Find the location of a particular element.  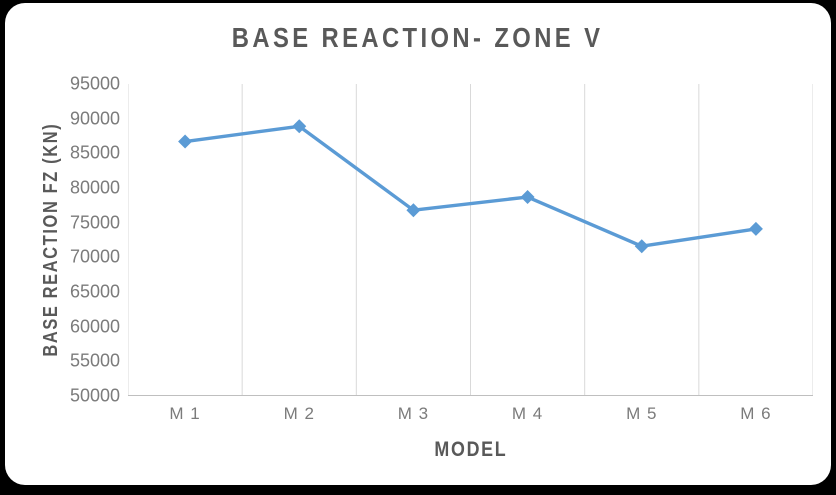

x-tick-label: M 5 is located at coordinates (642, 413).